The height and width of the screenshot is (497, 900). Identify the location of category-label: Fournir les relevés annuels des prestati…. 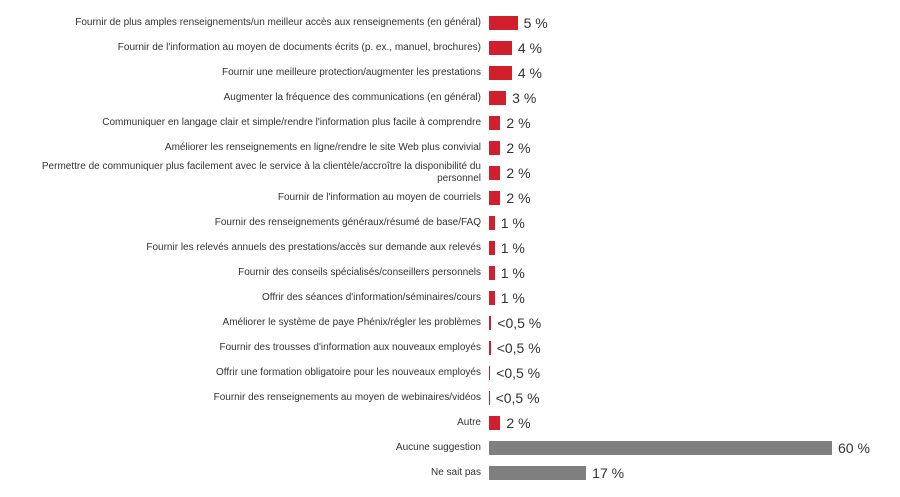
(313, 247).